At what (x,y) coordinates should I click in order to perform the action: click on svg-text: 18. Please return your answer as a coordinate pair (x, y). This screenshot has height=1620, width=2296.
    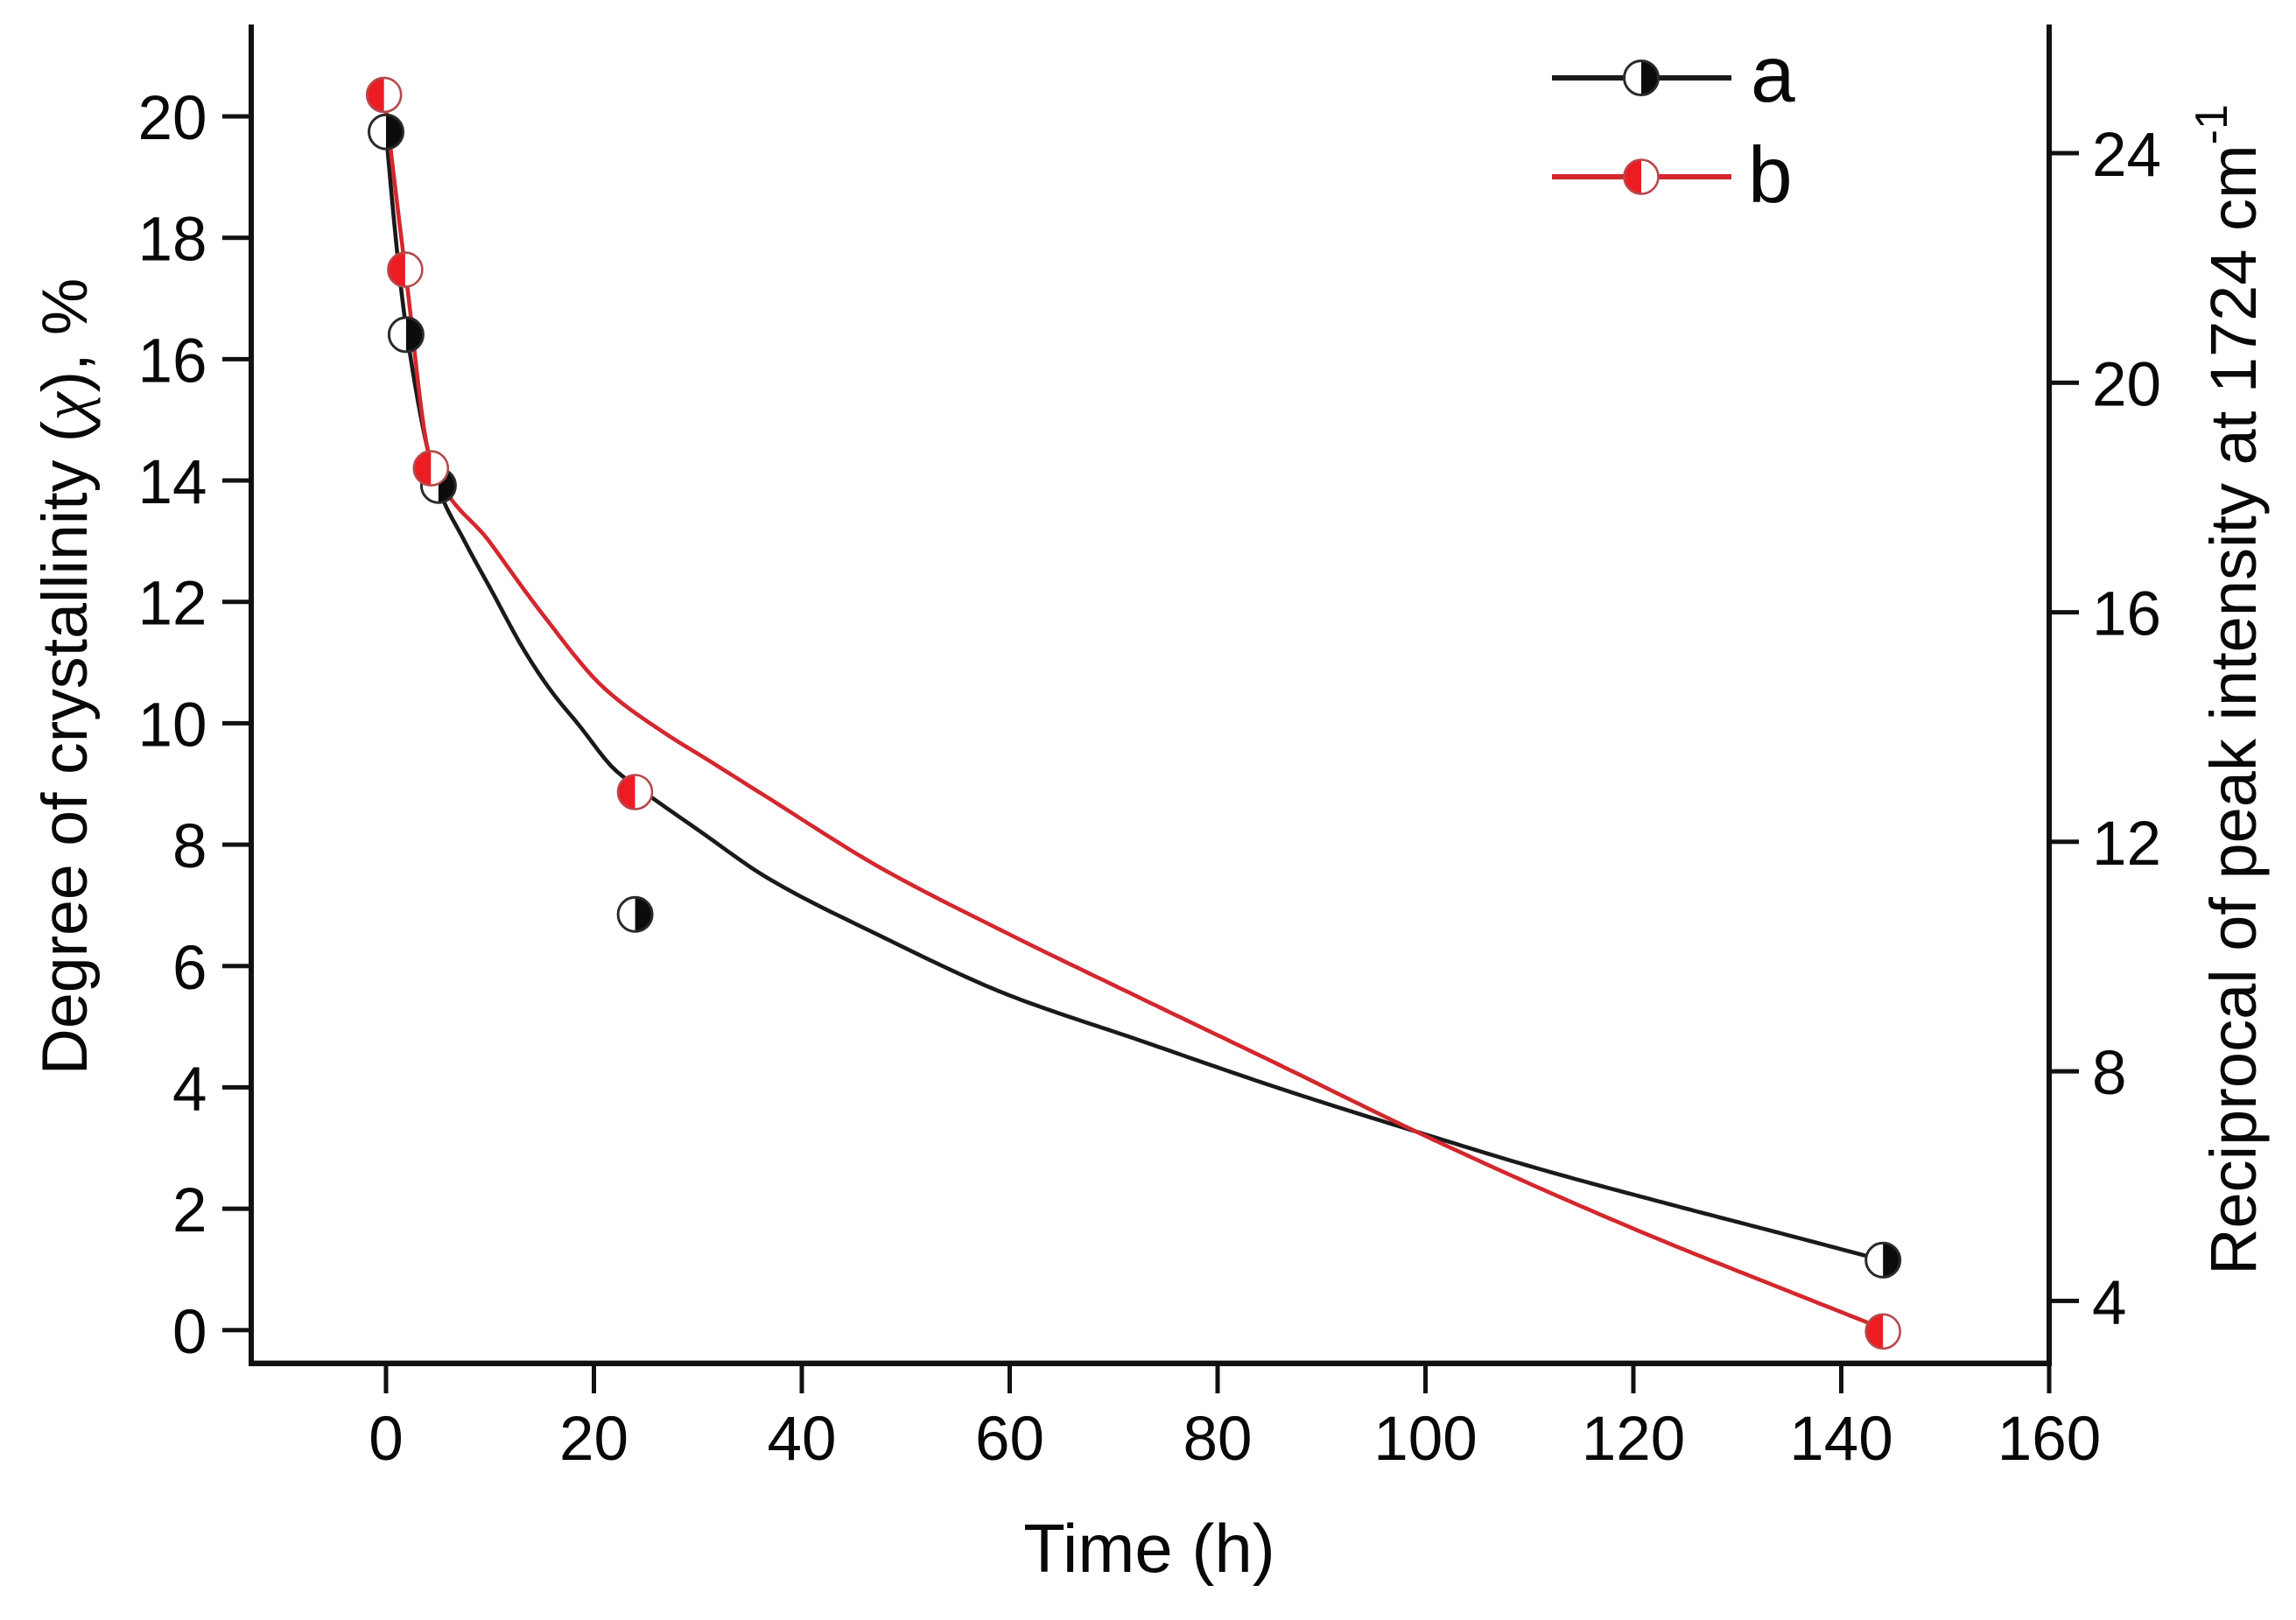
    Looking at the image, I should click on (173, 240).